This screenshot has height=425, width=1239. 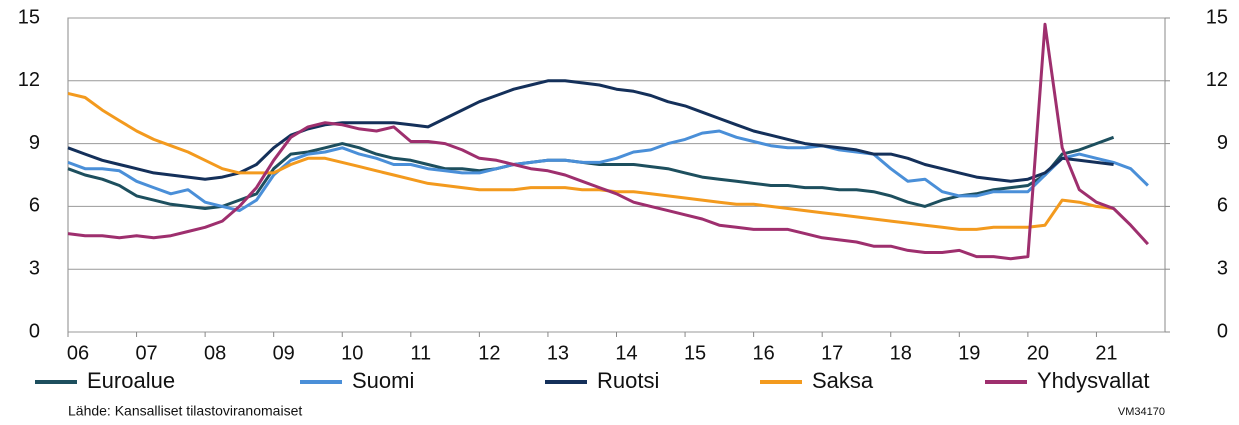 I want to click on x-tick-label: 20, so click(x=1038, y=353).